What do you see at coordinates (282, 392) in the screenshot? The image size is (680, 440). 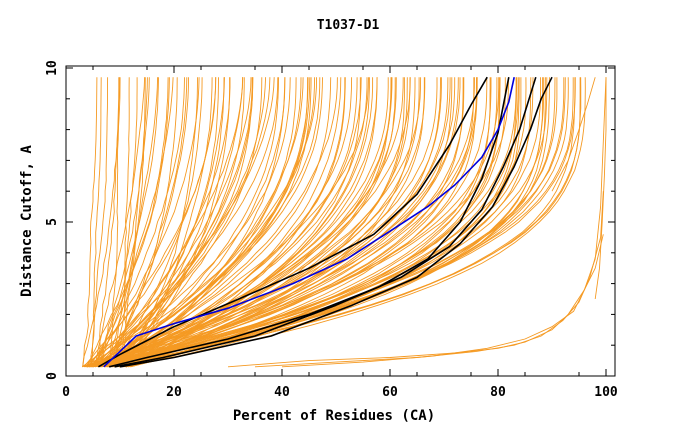 I see `x-tick-label: 40` at bounding box center [282, 392].